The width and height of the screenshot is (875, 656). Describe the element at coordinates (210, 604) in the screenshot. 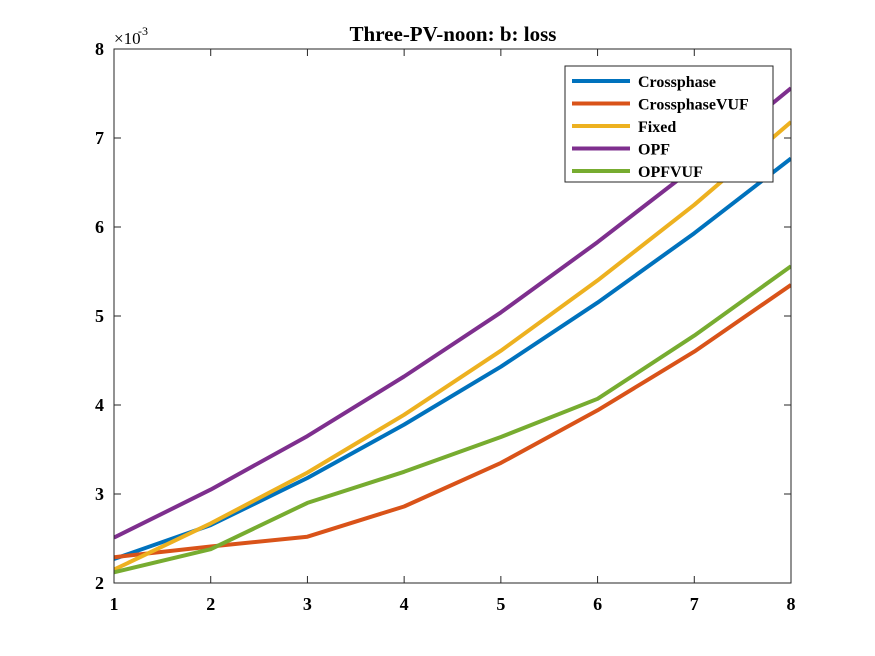

I see `x-tick-label: 2` at that location.